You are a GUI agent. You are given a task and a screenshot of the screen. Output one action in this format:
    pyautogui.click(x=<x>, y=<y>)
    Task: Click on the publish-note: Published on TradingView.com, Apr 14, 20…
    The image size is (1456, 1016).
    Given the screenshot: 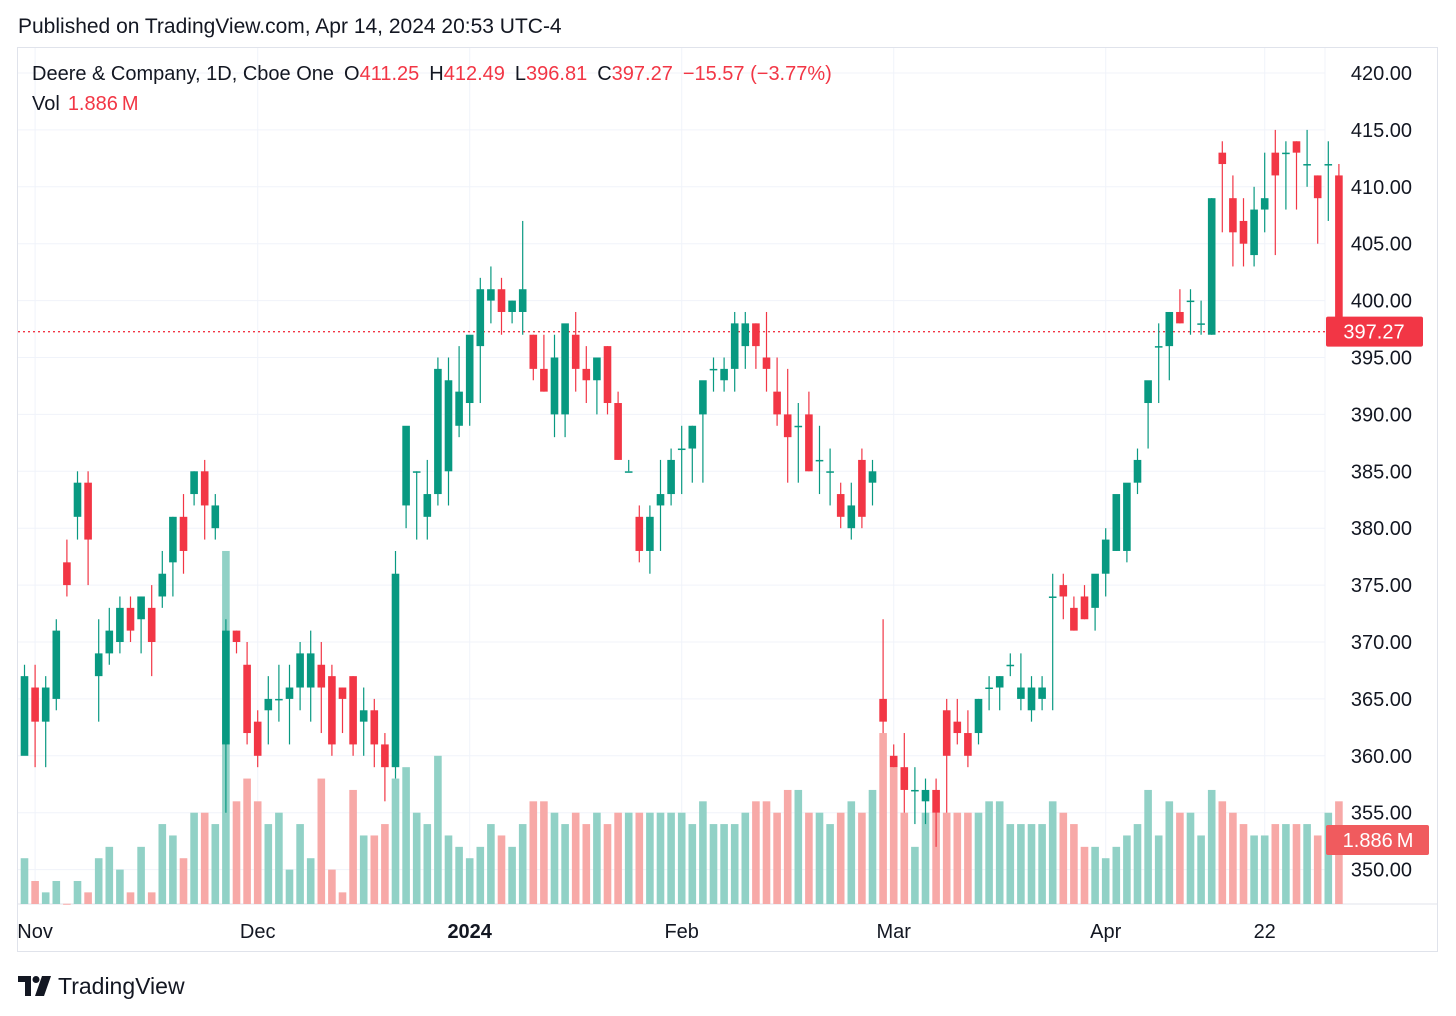 What is the action you would take?
    pyautogui.click(x=290, y=26)
    